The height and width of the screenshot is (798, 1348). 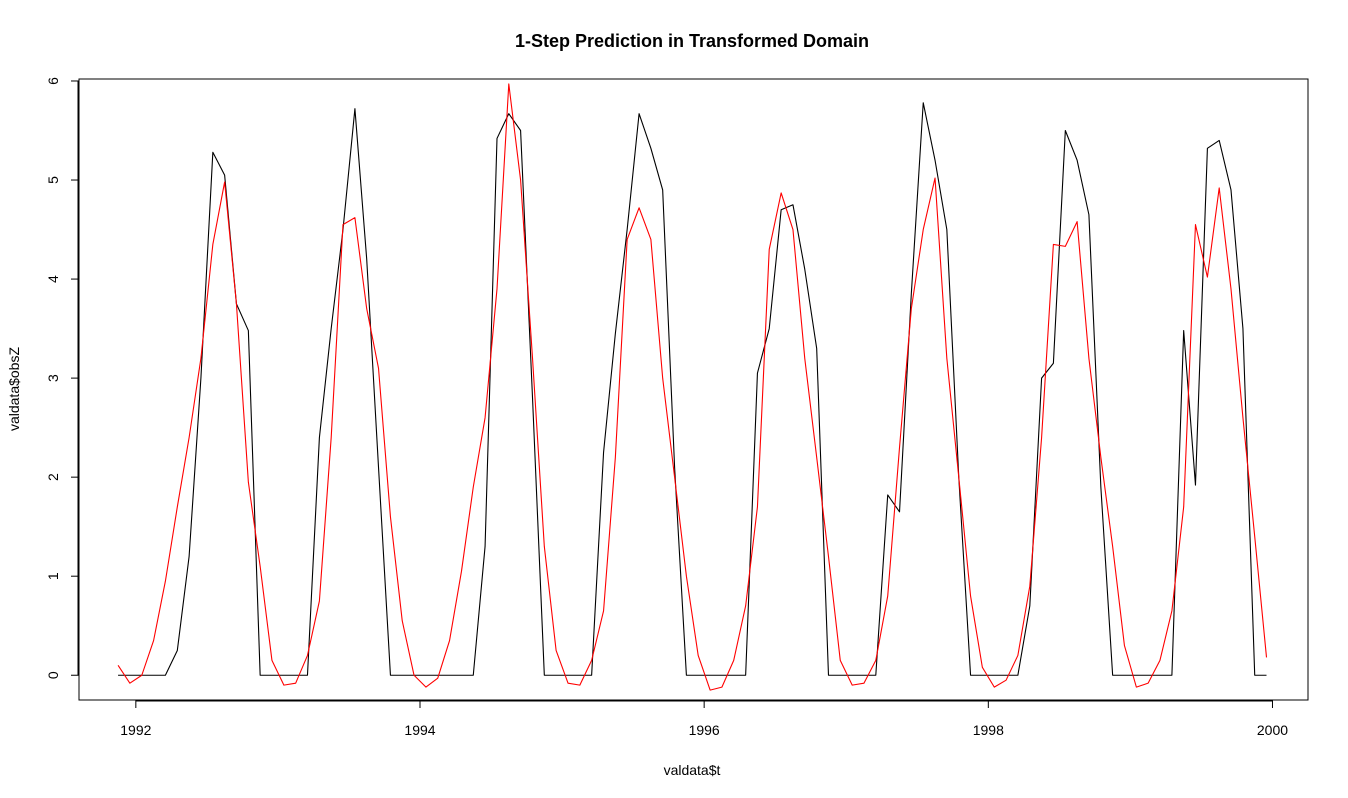 What do you see at coordinates (53, 675) in the screenshot?
I see `y-tick-label: 0` at bounding box center [53, 675].